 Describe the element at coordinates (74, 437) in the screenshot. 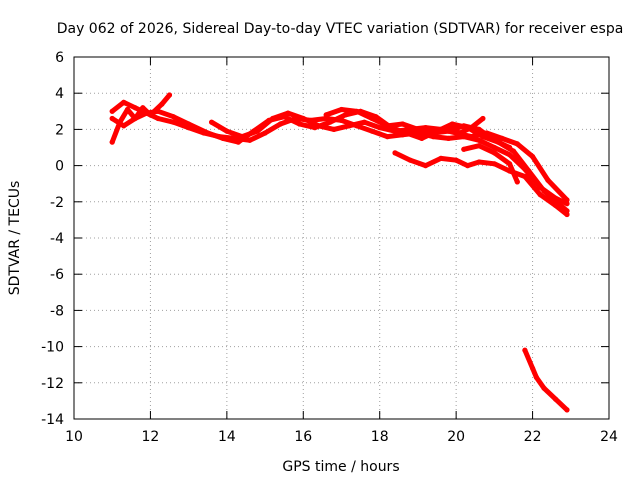

I see `x-tick-label: 10` at that location.